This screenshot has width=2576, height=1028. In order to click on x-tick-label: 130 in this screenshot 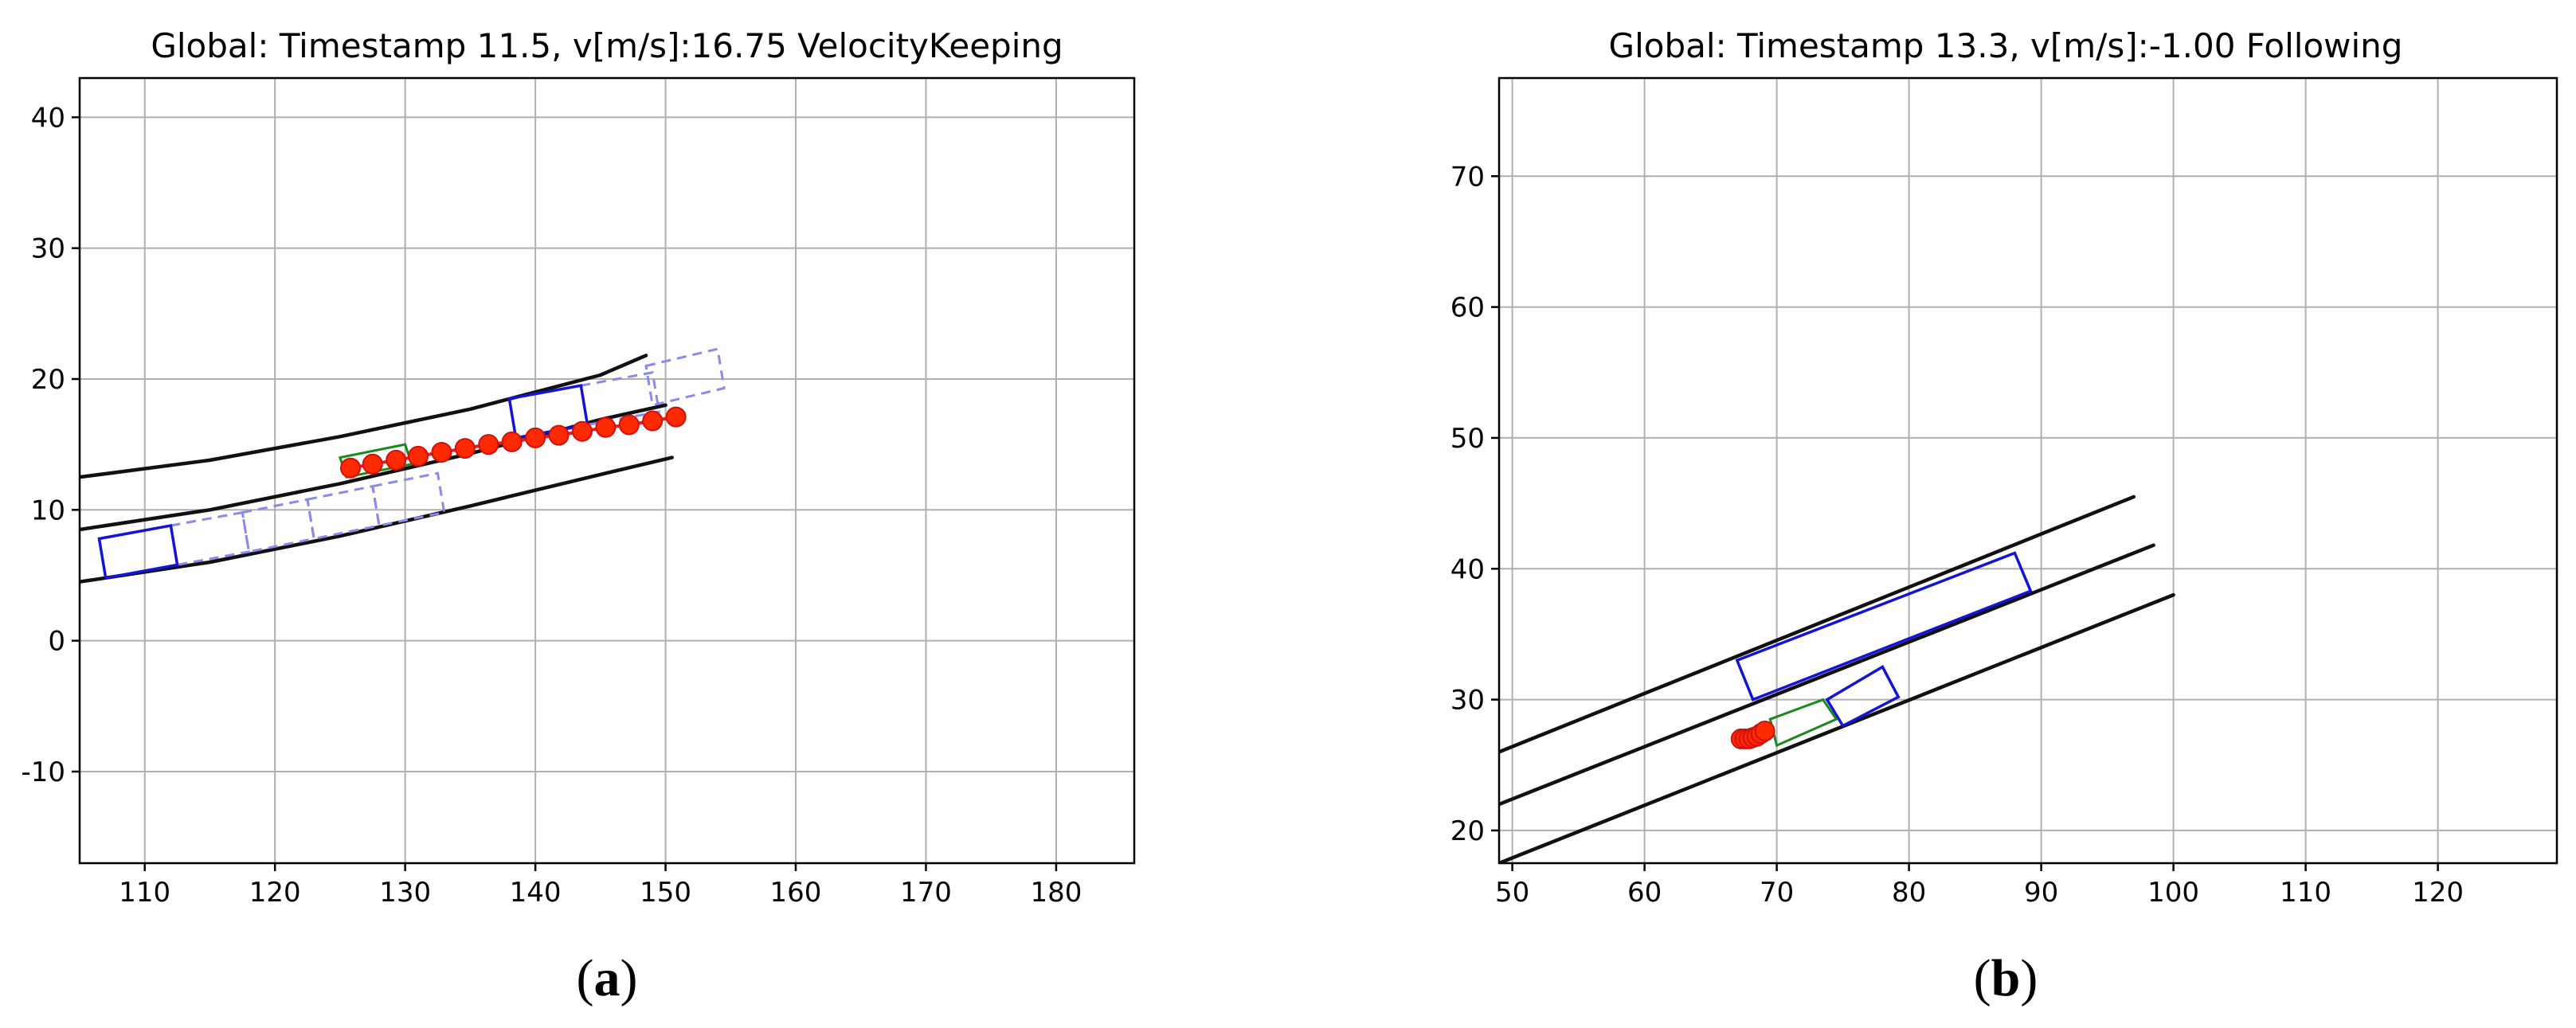, I will do `click(405, 893)`.